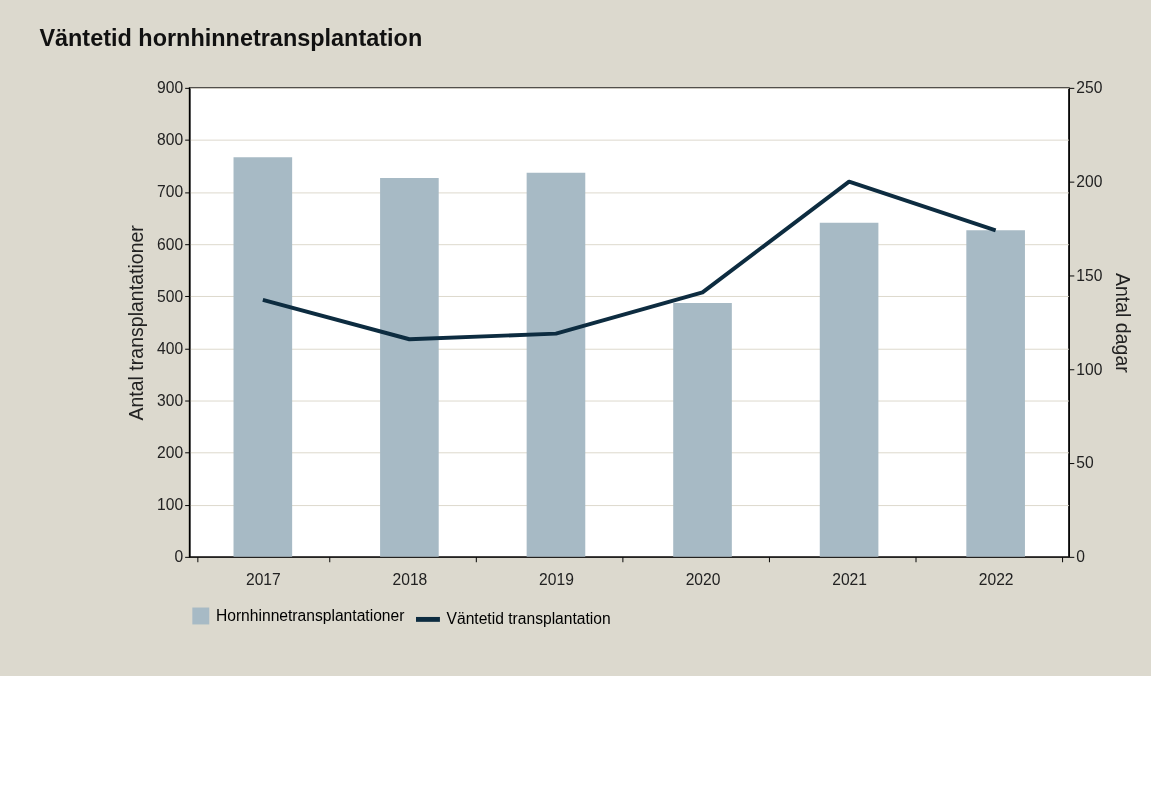  What do you see at coordinates (849, 579) in the screenshot?
I see `x-tick-label: 2021` at bounding box center [849, 579].